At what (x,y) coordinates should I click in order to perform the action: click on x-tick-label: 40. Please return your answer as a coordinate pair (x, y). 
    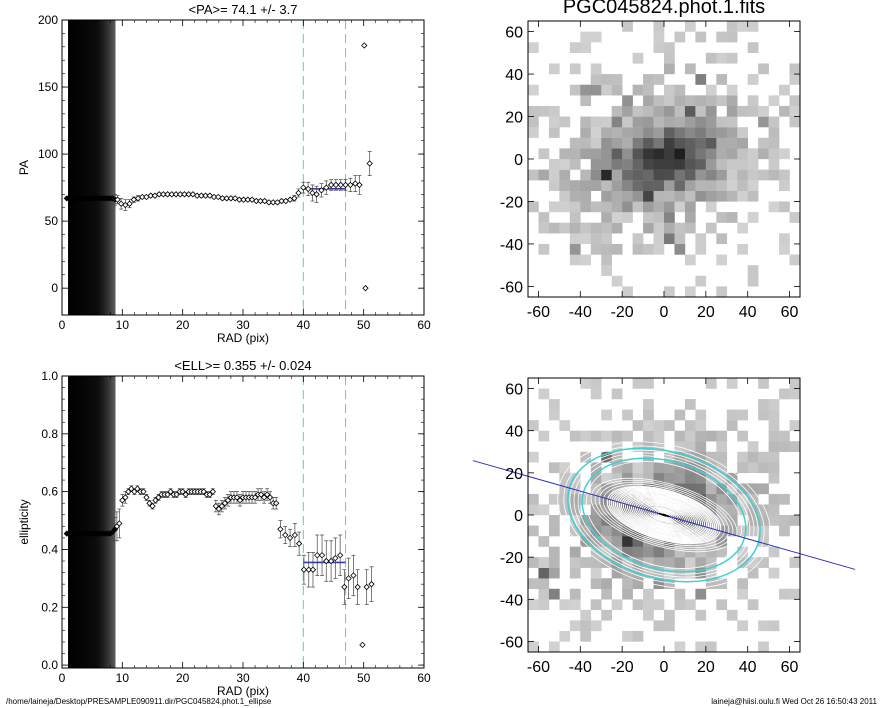
    Looking at the image, I should click on (748, 667).